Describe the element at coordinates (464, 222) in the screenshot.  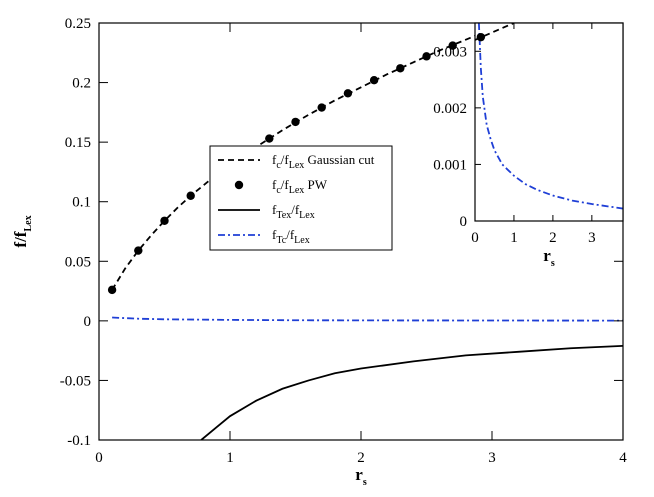
I see `inset-ytick-label-0: 0` at that location.